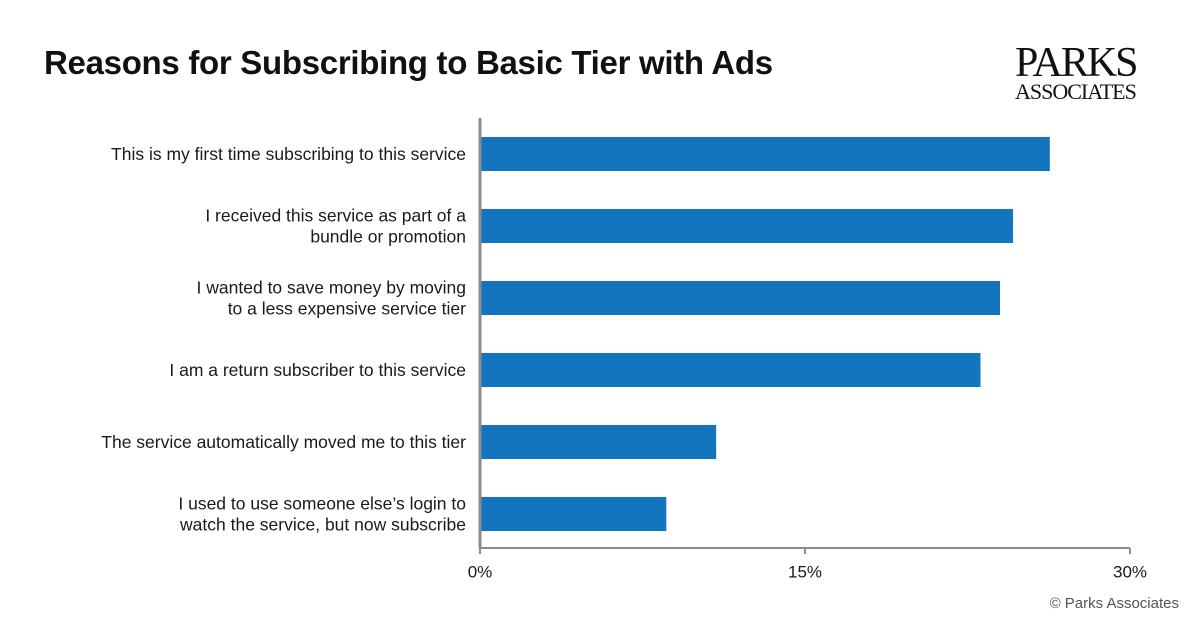 This screenshot has width=1199, height=629. Describe the element at coordinates (347, 309) in the screenshot. I see `category-label-3-line-2: to a less expensive service tier` at that location.